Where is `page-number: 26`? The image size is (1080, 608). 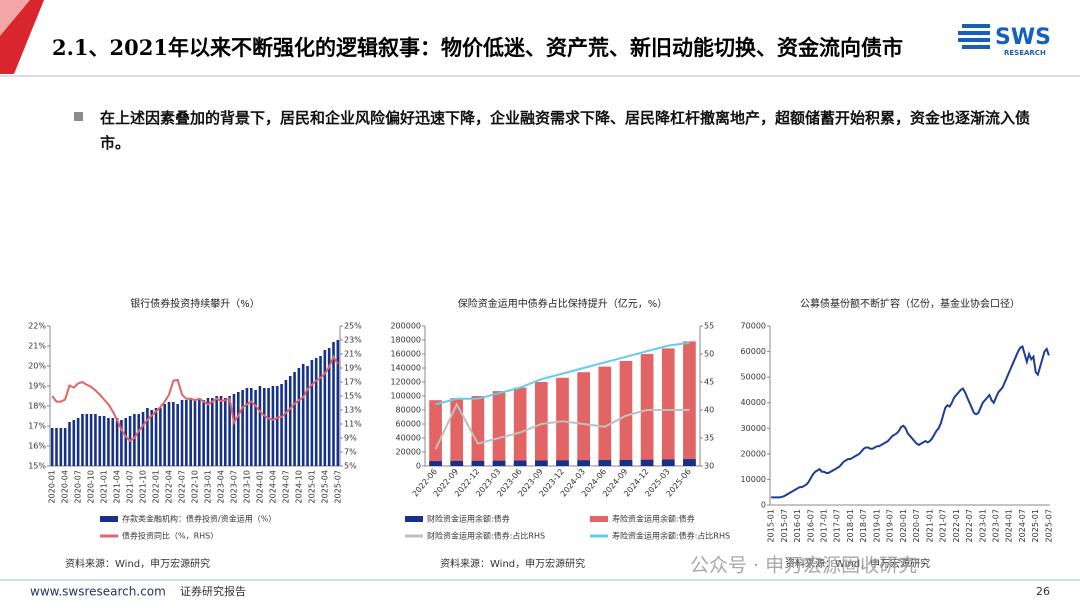 page-number: 26 is located at coordinates (1043, 591).